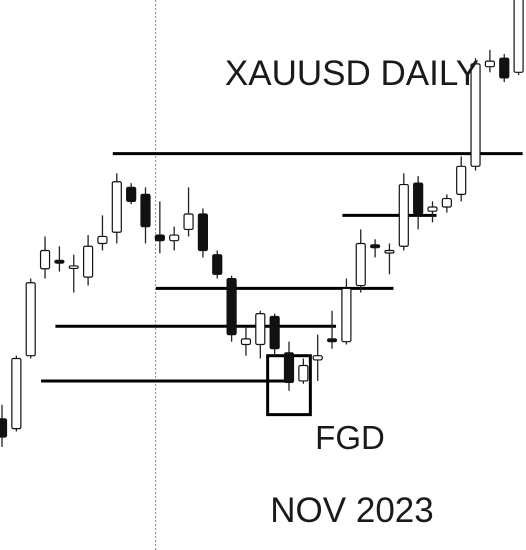 This screenshot has width=526, height=550. What do you see at coordinates (351, 510) in the screenshot?
I see `period-label: NOV 2023` at bounding box center [351, 510].